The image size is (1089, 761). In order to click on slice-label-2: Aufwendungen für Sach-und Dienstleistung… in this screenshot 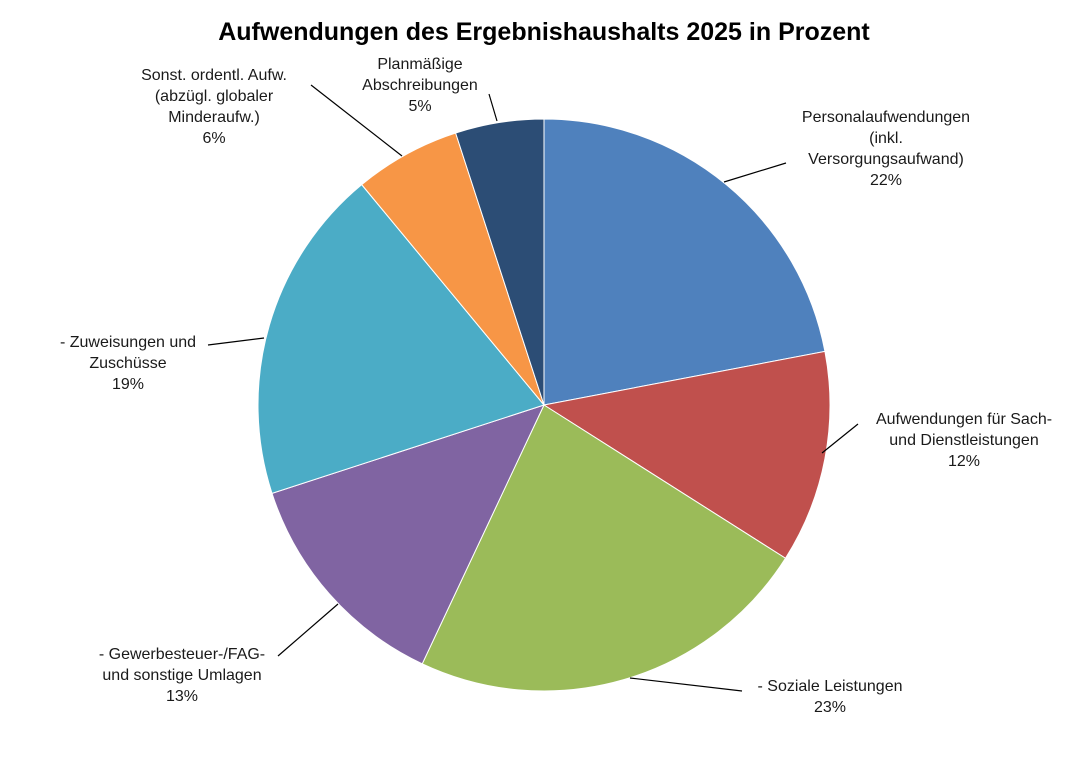, I will do `click(964, 440)`.